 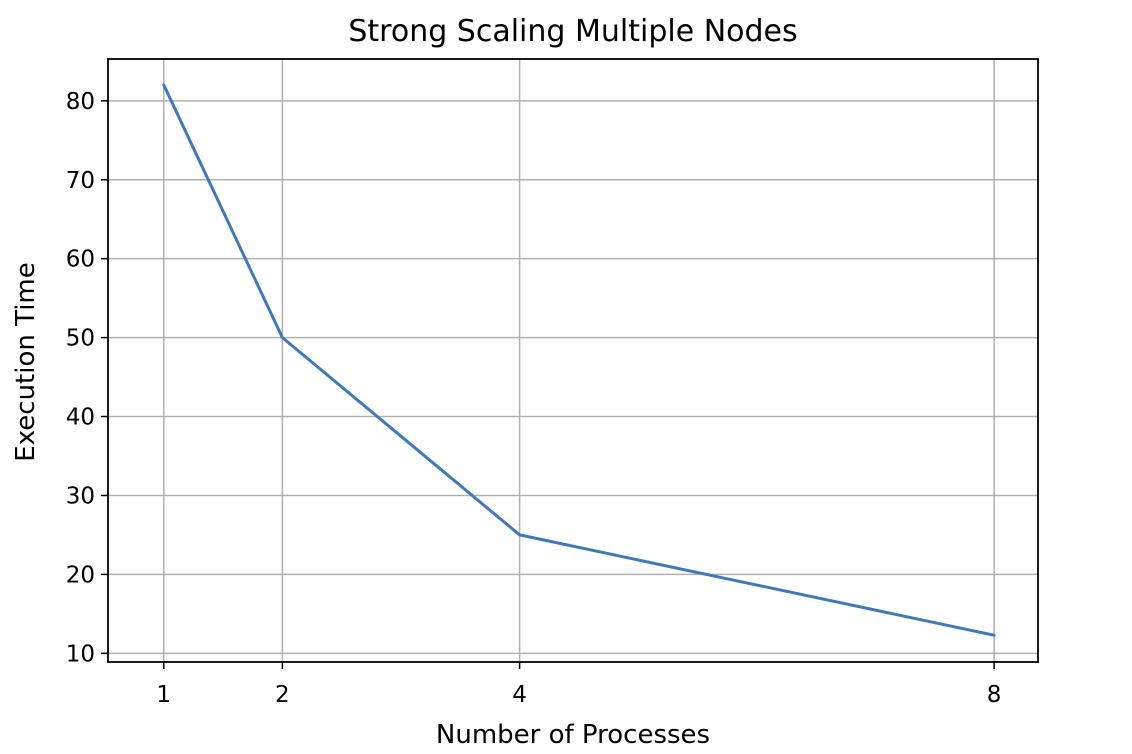 What do you see at coordinates (80, 339) in the screenshot?
I see `y-tick-label: 50` at bounding box center [80, 339].